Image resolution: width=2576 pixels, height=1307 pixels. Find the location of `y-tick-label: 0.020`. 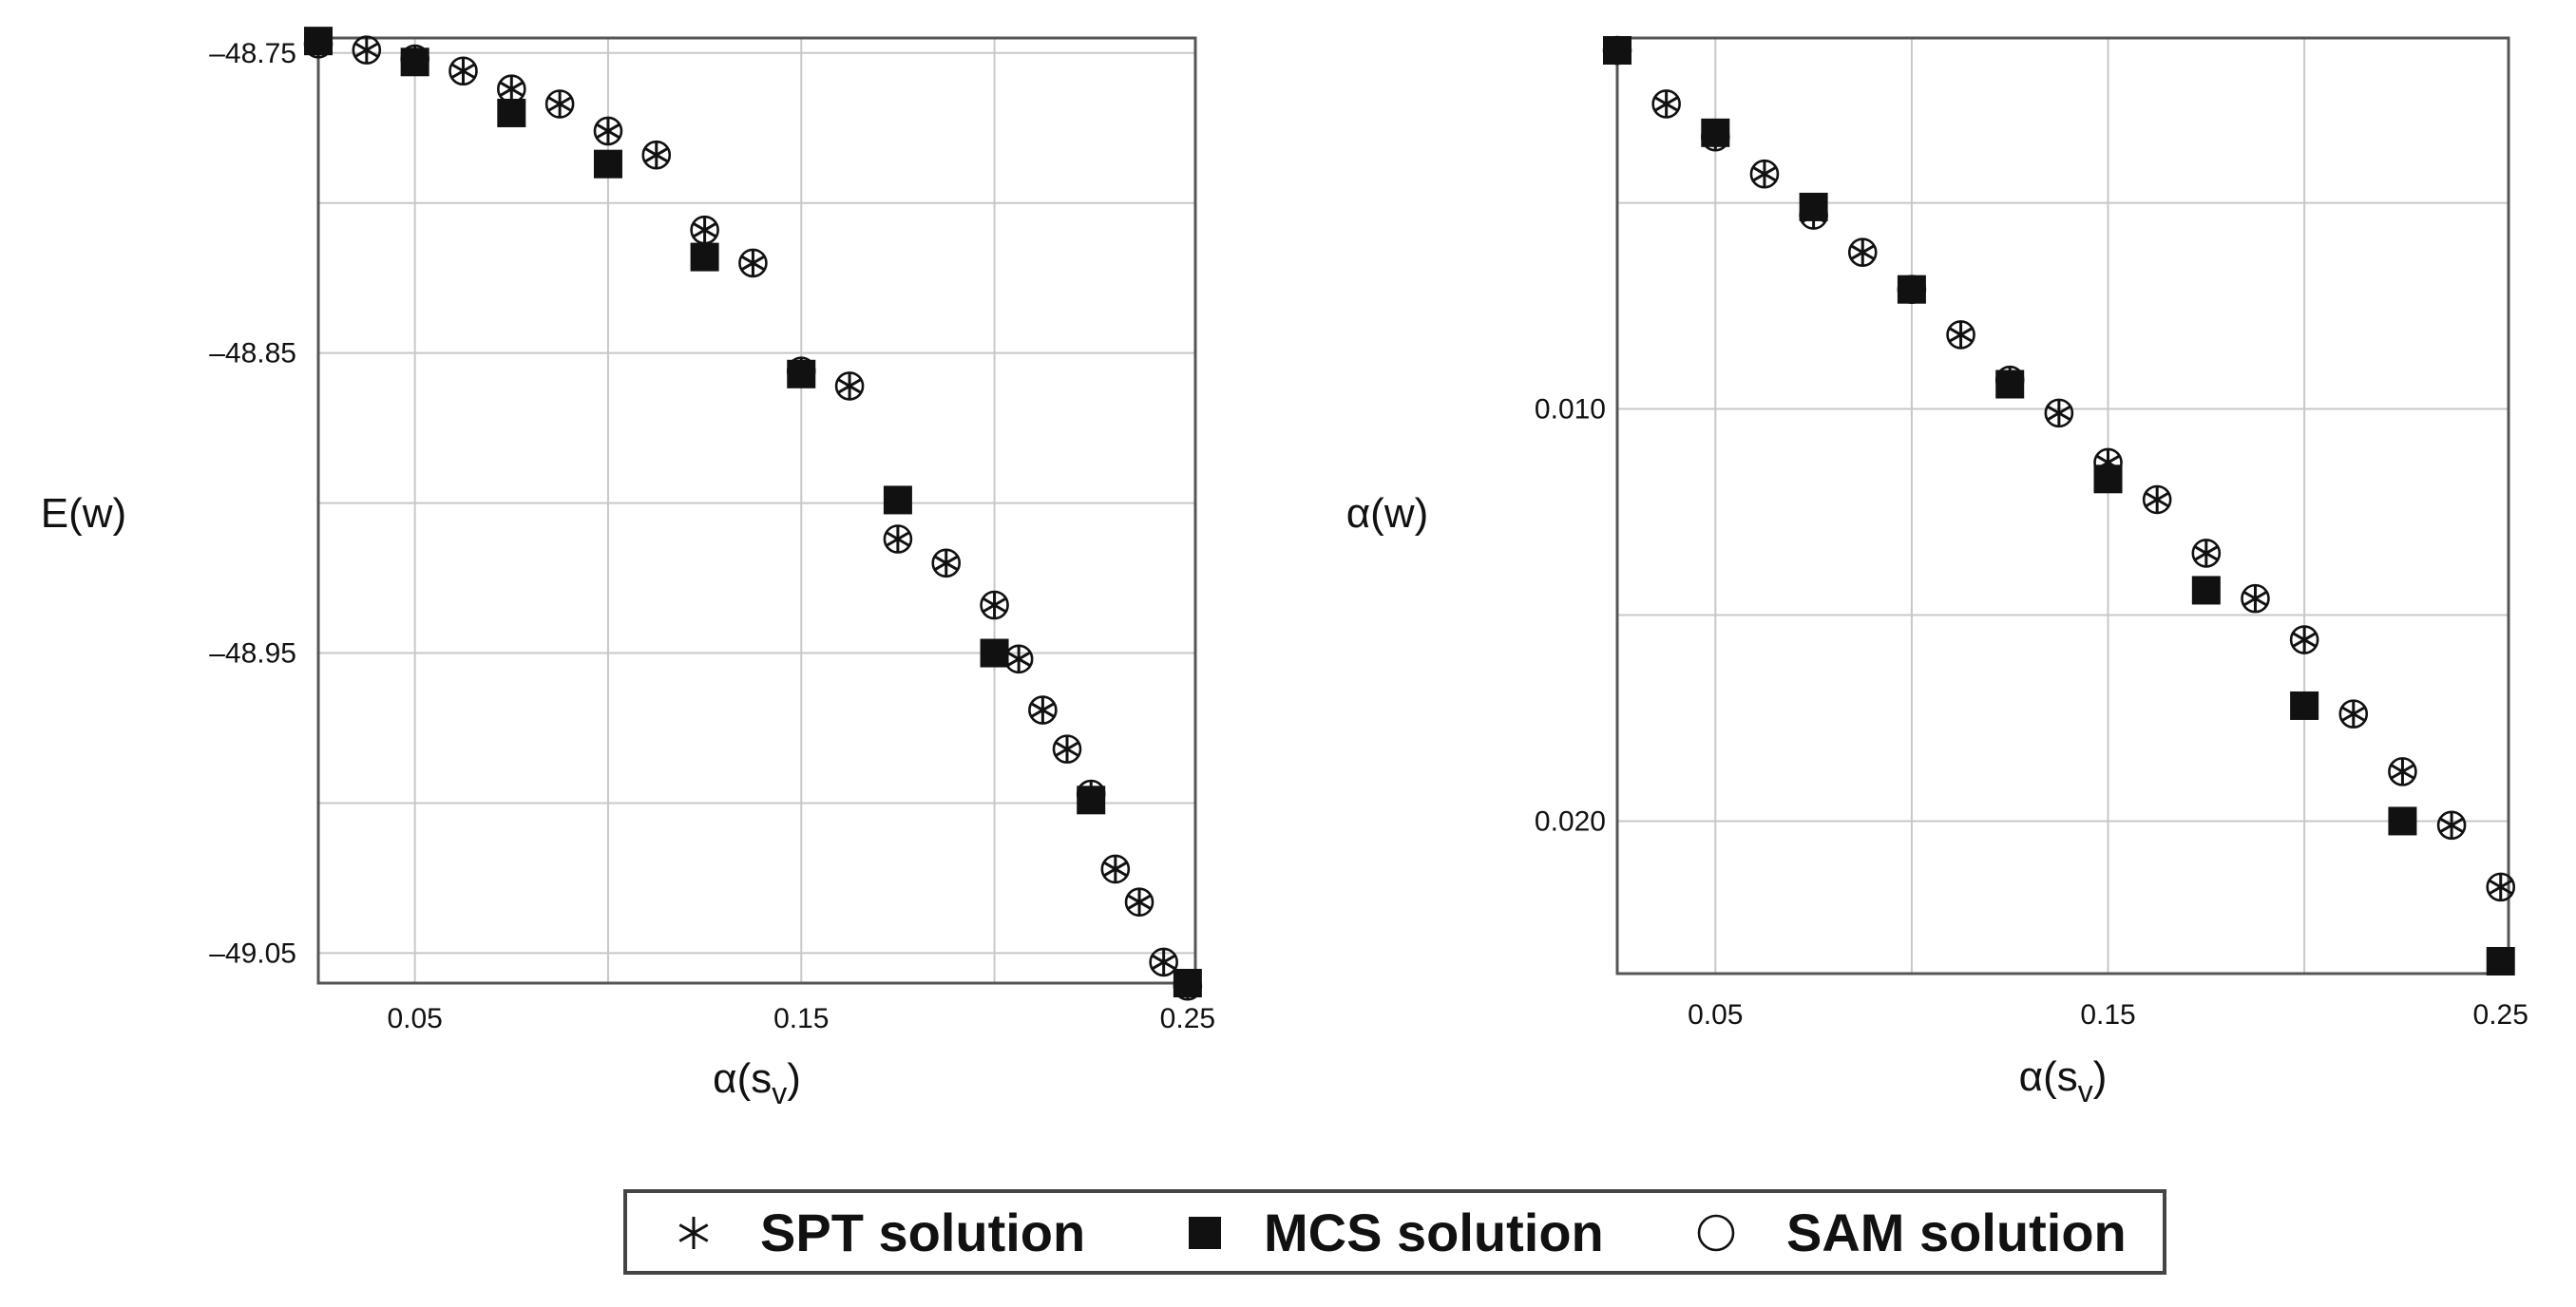

y-tick-label: 0.020 is located at coordinates (1570, 821).